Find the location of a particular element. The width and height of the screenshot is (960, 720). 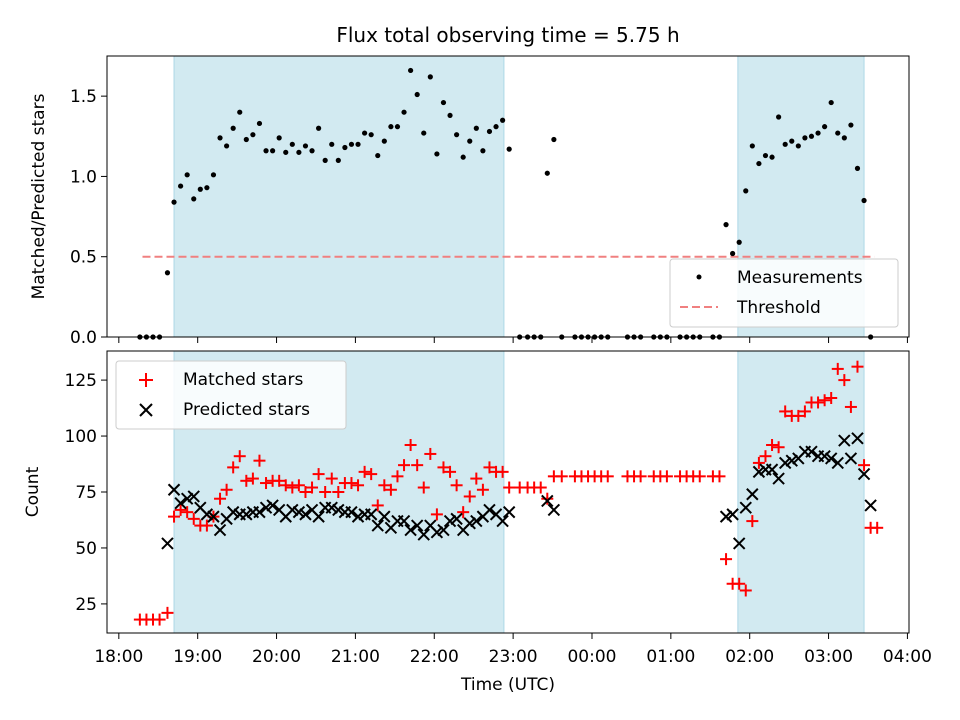

bottom-y-tick-label: 50 is located at coordinates (86, 549).